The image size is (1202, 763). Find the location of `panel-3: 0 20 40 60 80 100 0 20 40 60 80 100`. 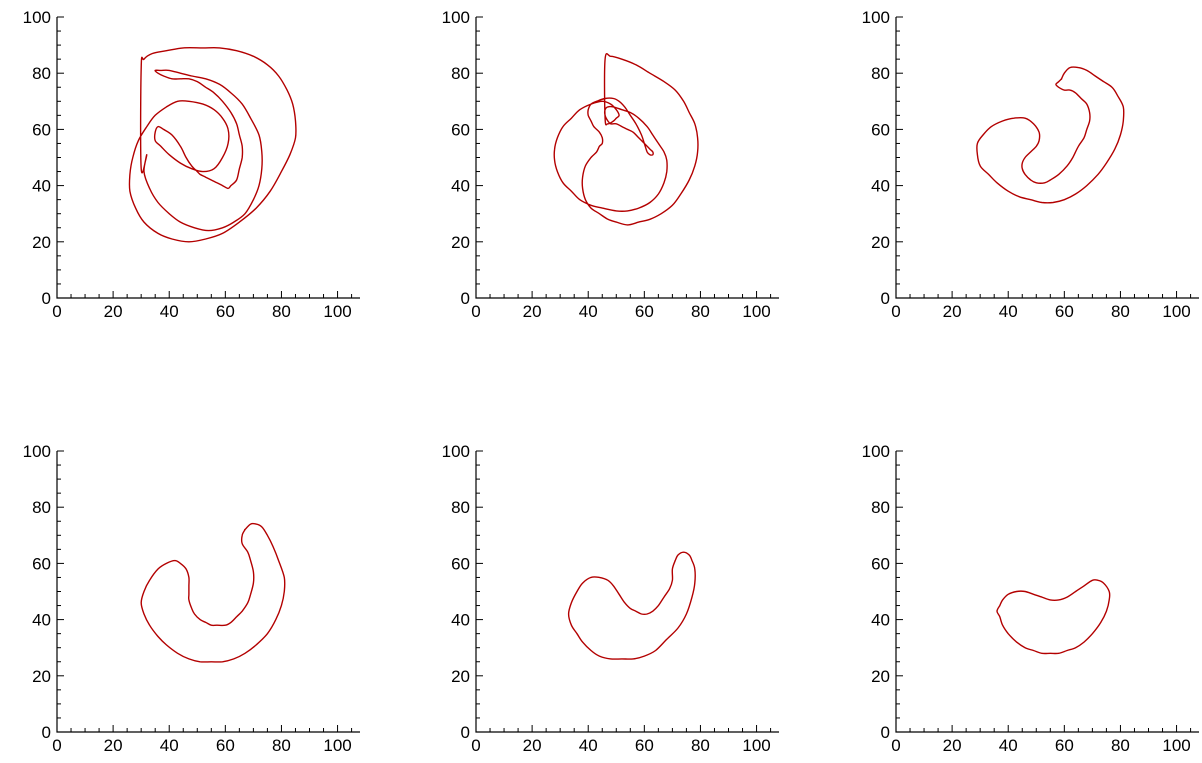

panel-3: 0 20 40 60 80 100 0 20 40 60 80 100 is located at coordinates (1030, 164).